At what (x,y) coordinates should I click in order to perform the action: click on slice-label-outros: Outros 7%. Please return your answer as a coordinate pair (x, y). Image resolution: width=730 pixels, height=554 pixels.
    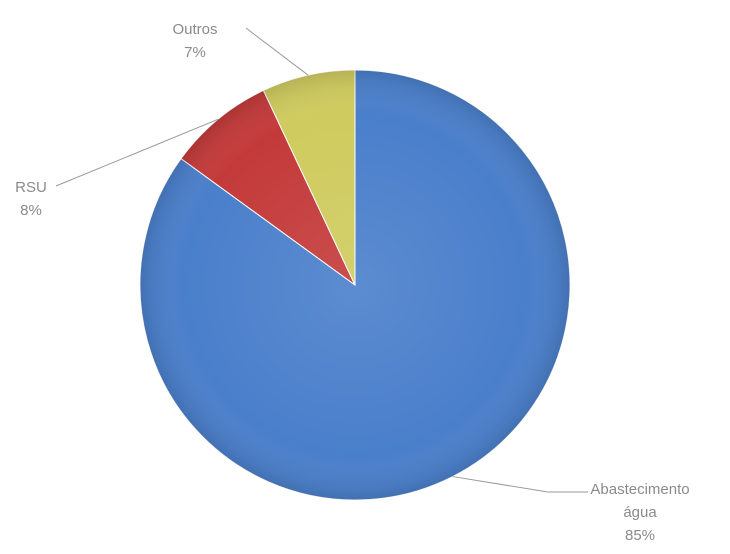
    Looking at the image, I should click on (195, 41).